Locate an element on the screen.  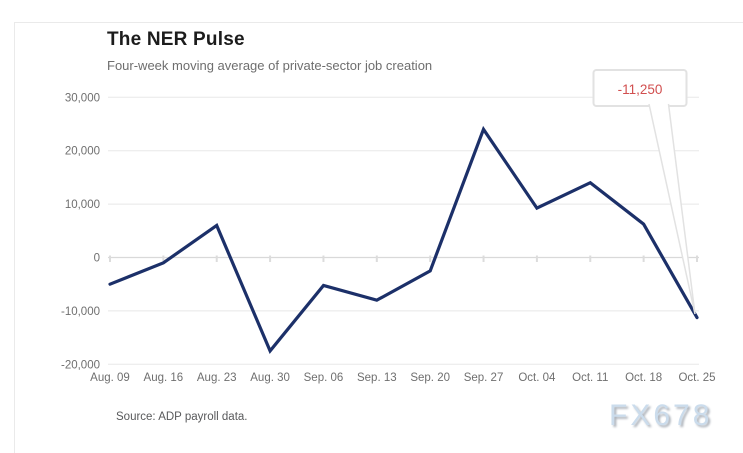
y-axis-label: 10,000 is located at coordinates (82, 205).